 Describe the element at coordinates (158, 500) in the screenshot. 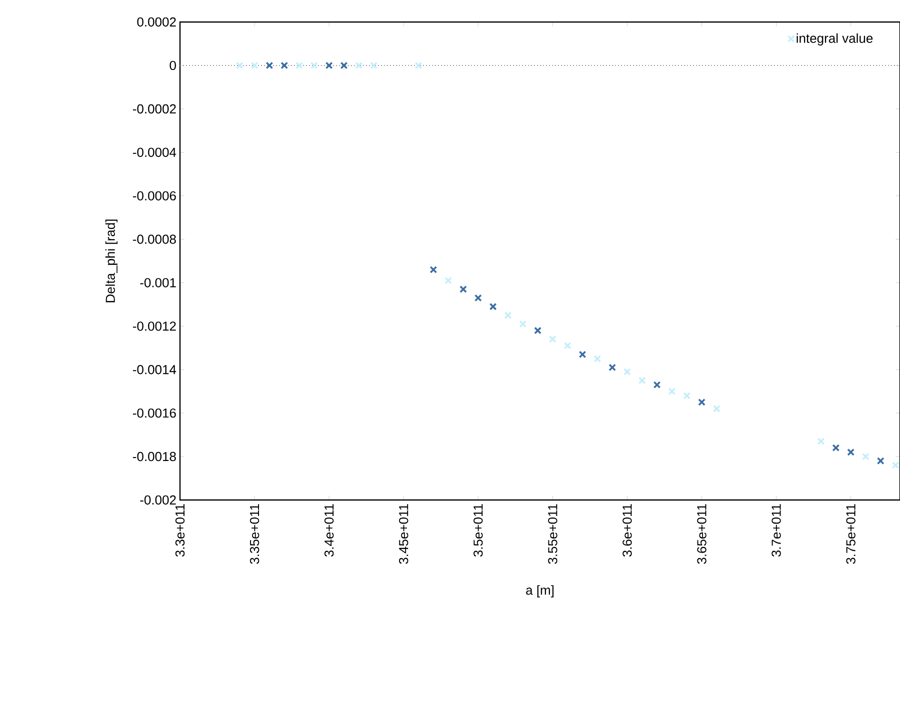

I see `y-tick-label: -0.002` at that location.